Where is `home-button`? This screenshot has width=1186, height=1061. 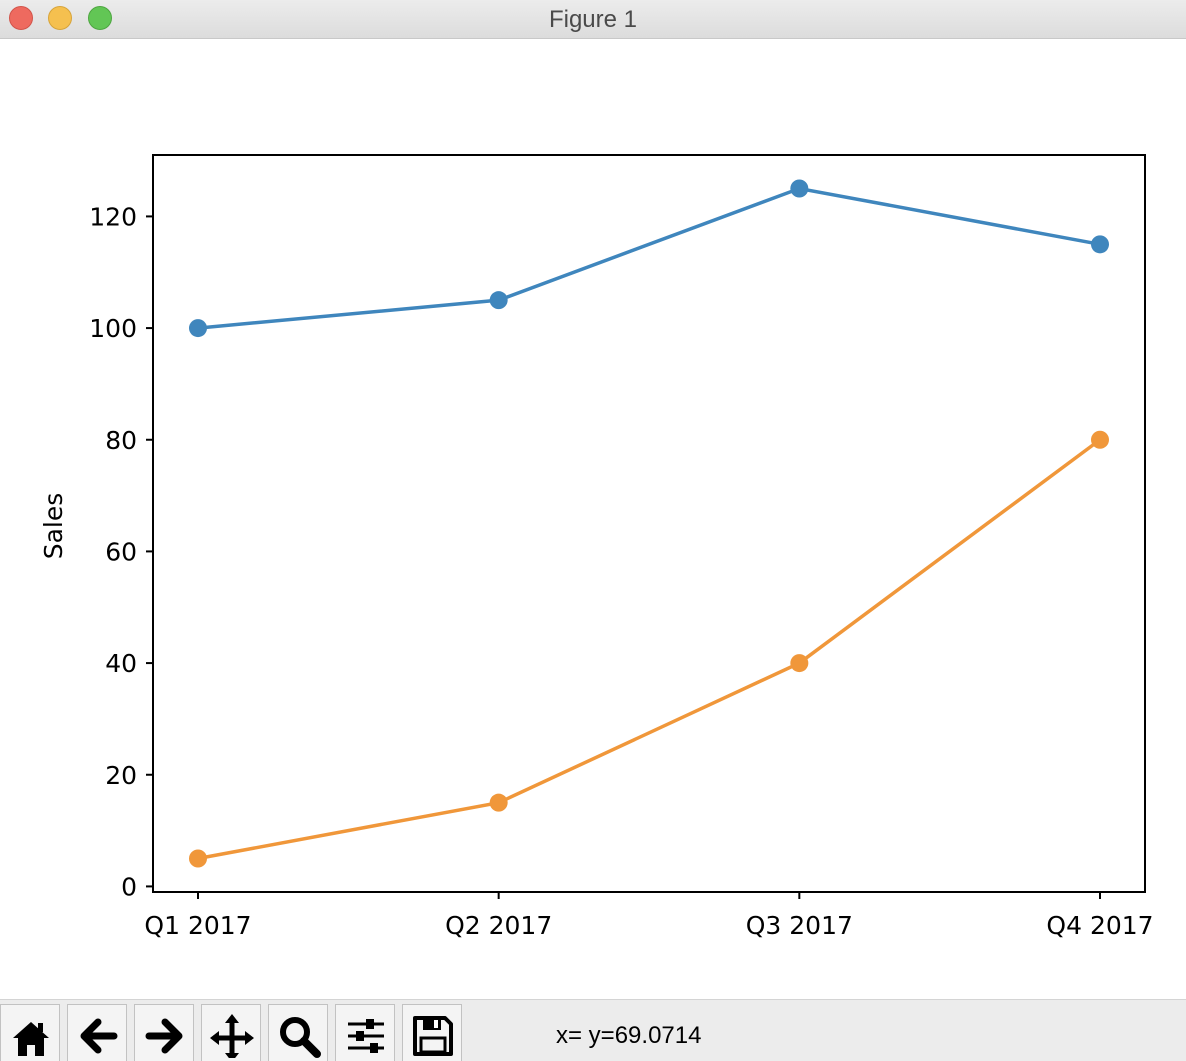
home-button is located at coordinates (30, 1032).